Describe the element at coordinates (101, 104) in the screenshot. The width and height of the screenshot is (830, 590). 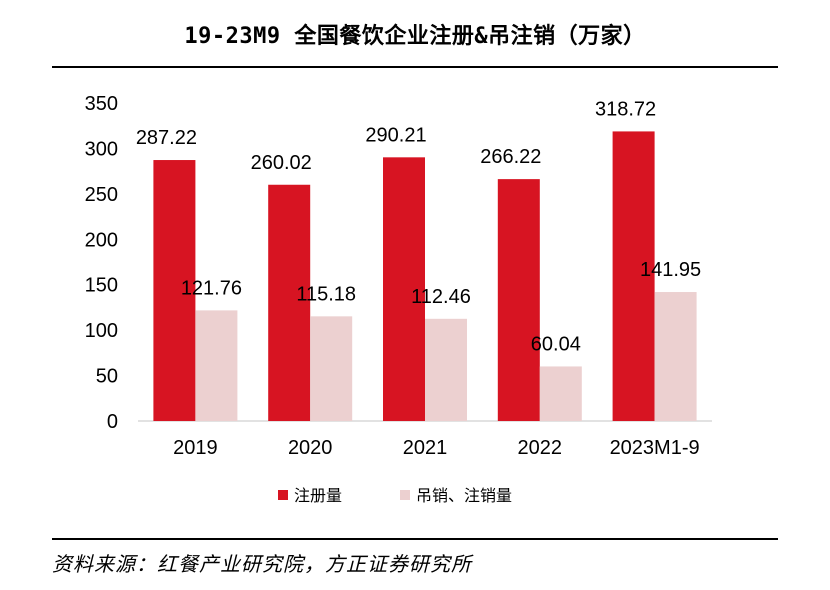
I see `y-tick-label: 350` at that location.